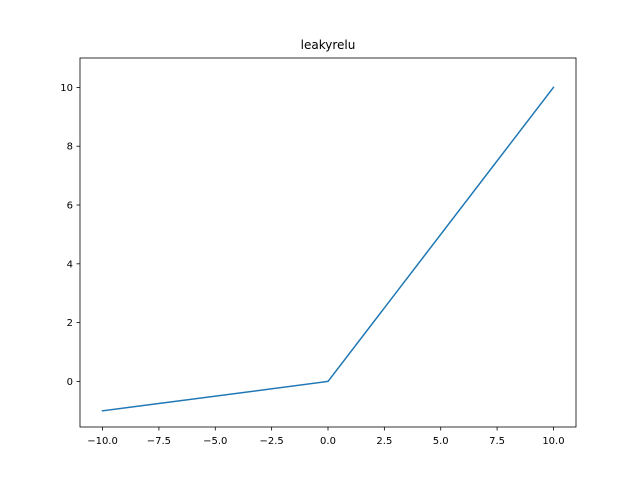  What do you see at coordinates (553, 441) in the screenshot?
I see `x-tick-label: 10.0` at bounding box center [553, 441].